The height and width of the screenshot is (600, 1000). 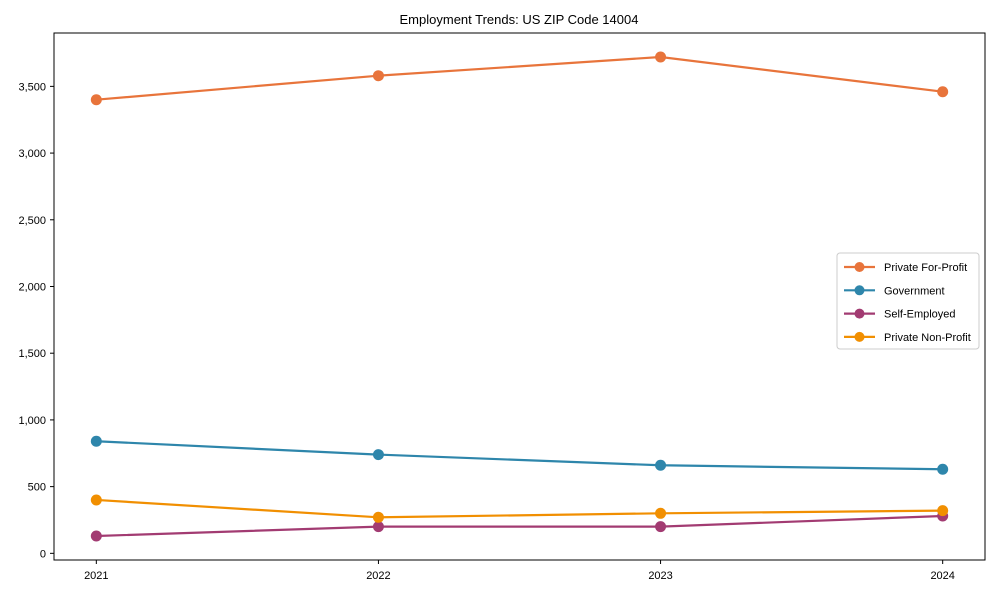 I want to click on y-tick-label: 3,000, so click(x=32, y=154).